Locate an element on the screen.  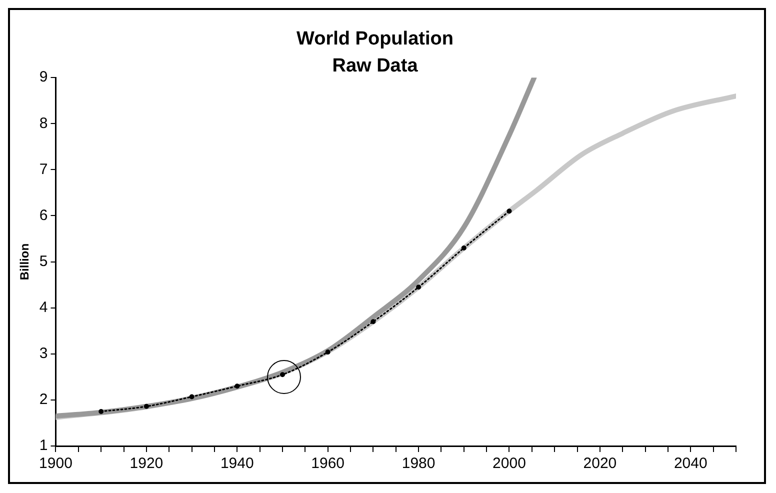
x-tick-label: 1940 is located at coordinates (237, 463).